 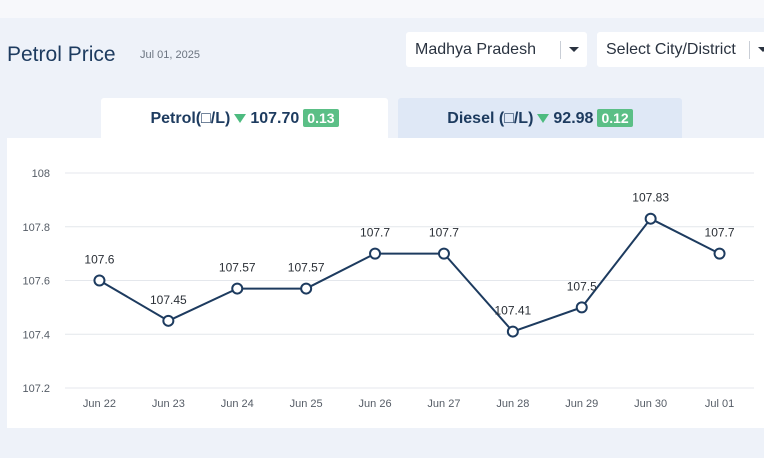 I want to click on city-district-select: Select City/District, so click(x=680, y=49).